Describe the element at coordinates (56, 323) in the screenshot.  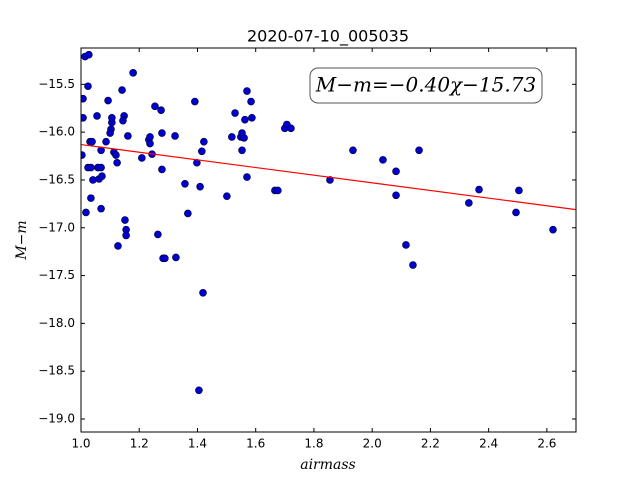
I see `y-tick-label: −18.0` at that location.